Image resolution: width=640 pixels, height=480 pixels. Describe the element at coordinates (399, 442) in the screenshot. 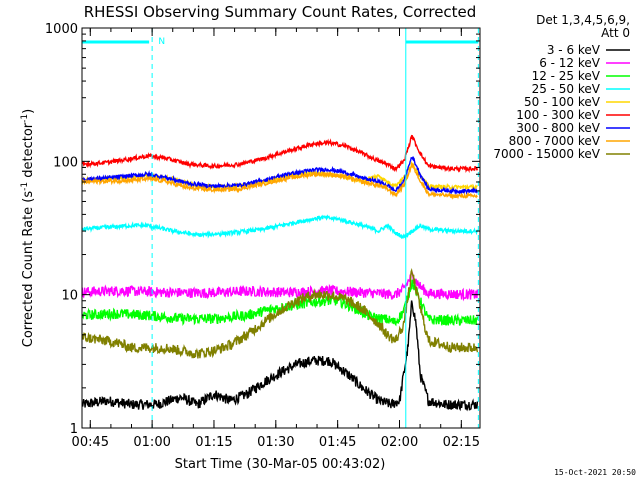

I see `x-tick-label: 02:00` at that location.